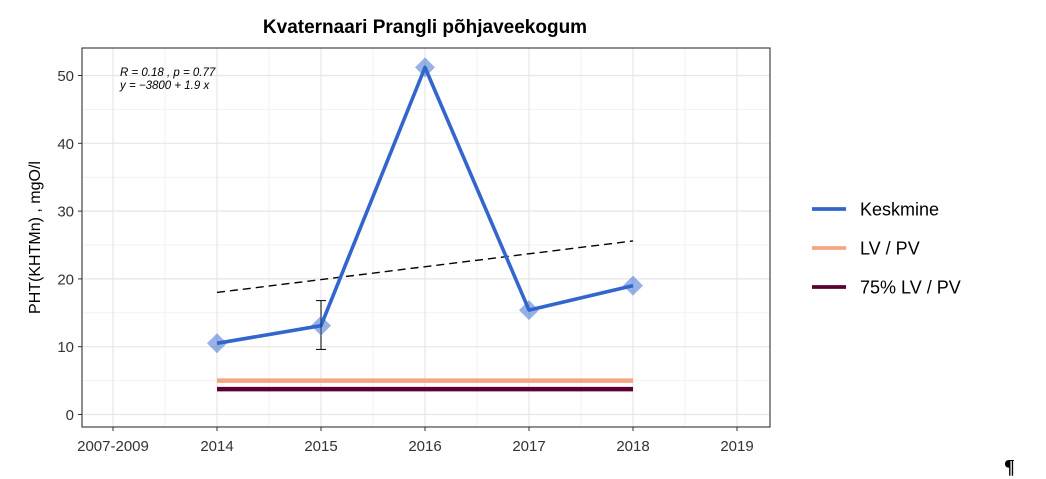  I want to click on chart-title: Kvaternaari Prangli põhjaveekogum, so click(425, 27).